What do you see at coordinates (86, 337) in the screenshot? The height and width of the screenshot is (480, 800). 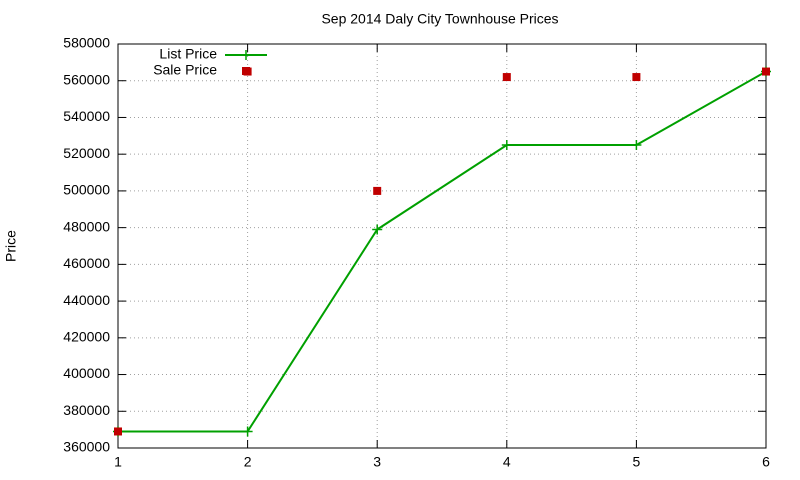 I see `y-tick-label: 420000` at bounding box center [86, 337].